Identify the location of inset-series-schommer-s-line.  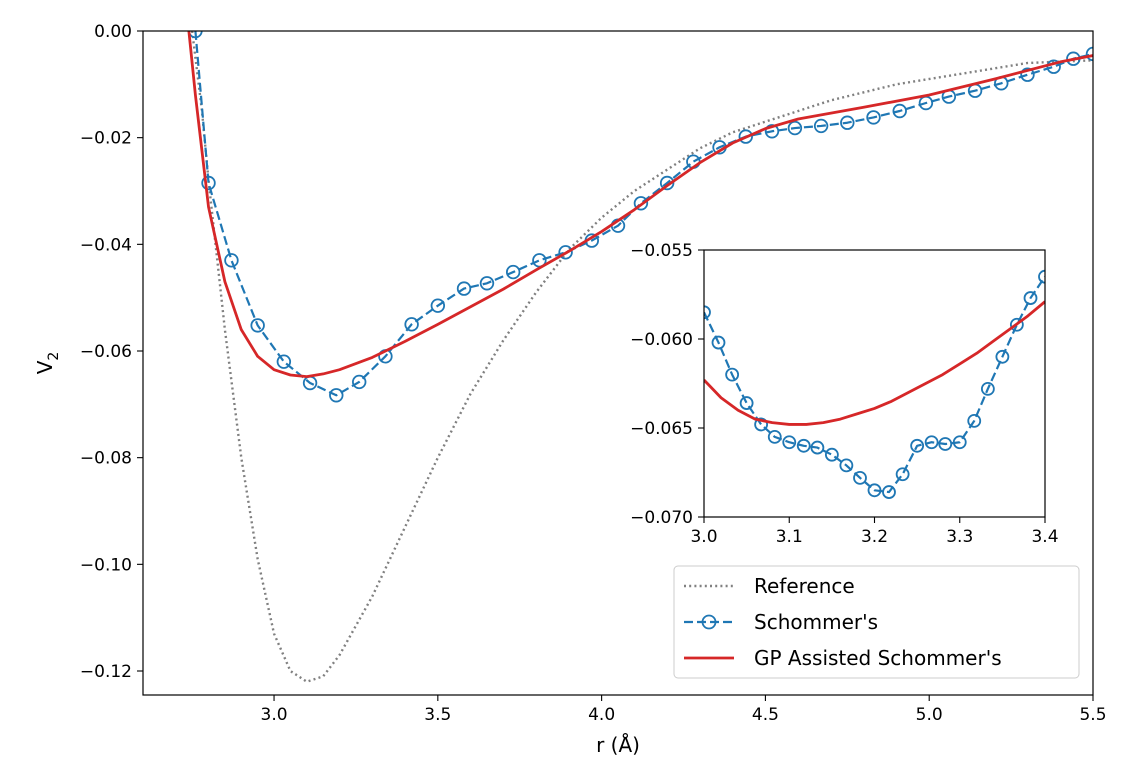
(874, 385).